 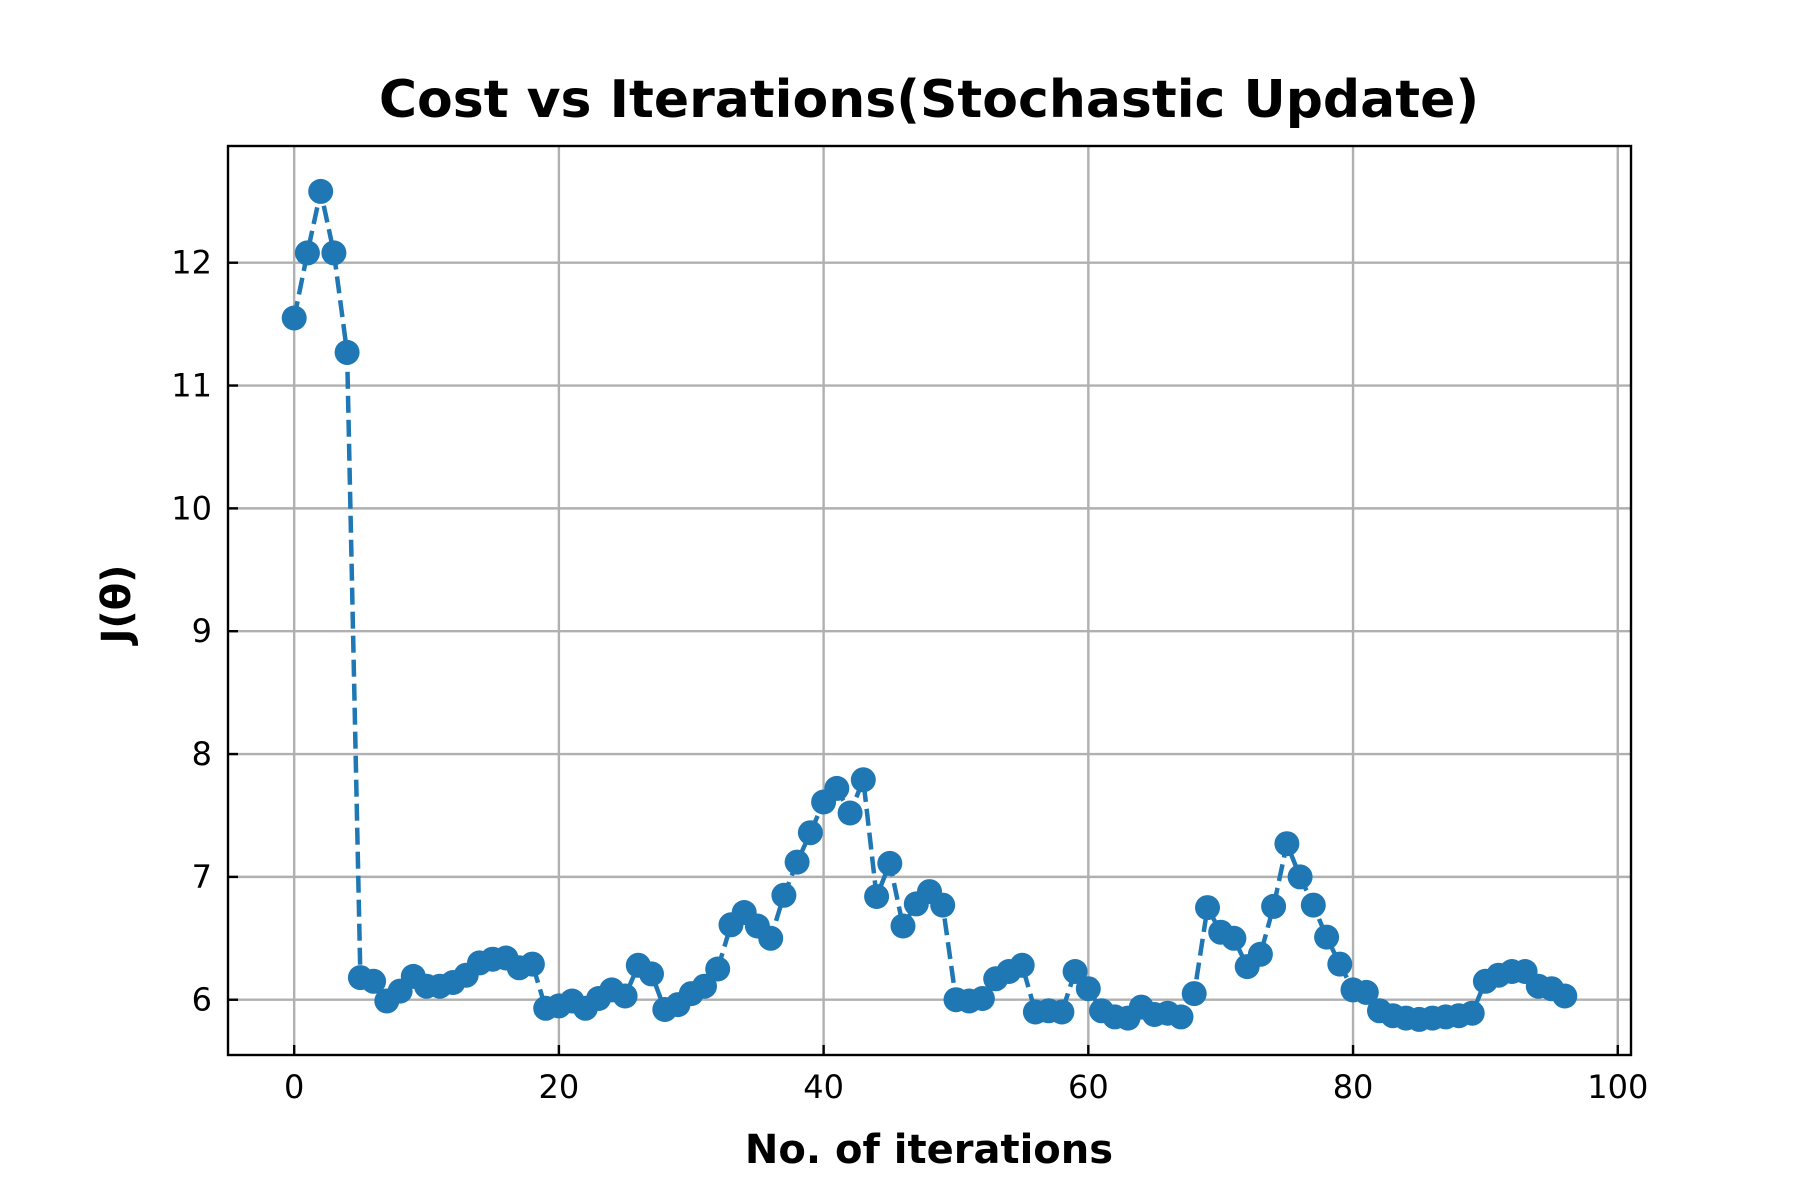 I want to click on chart-title: Cost vs Iterations(Stochastic Update), so click(x=929, y=100).